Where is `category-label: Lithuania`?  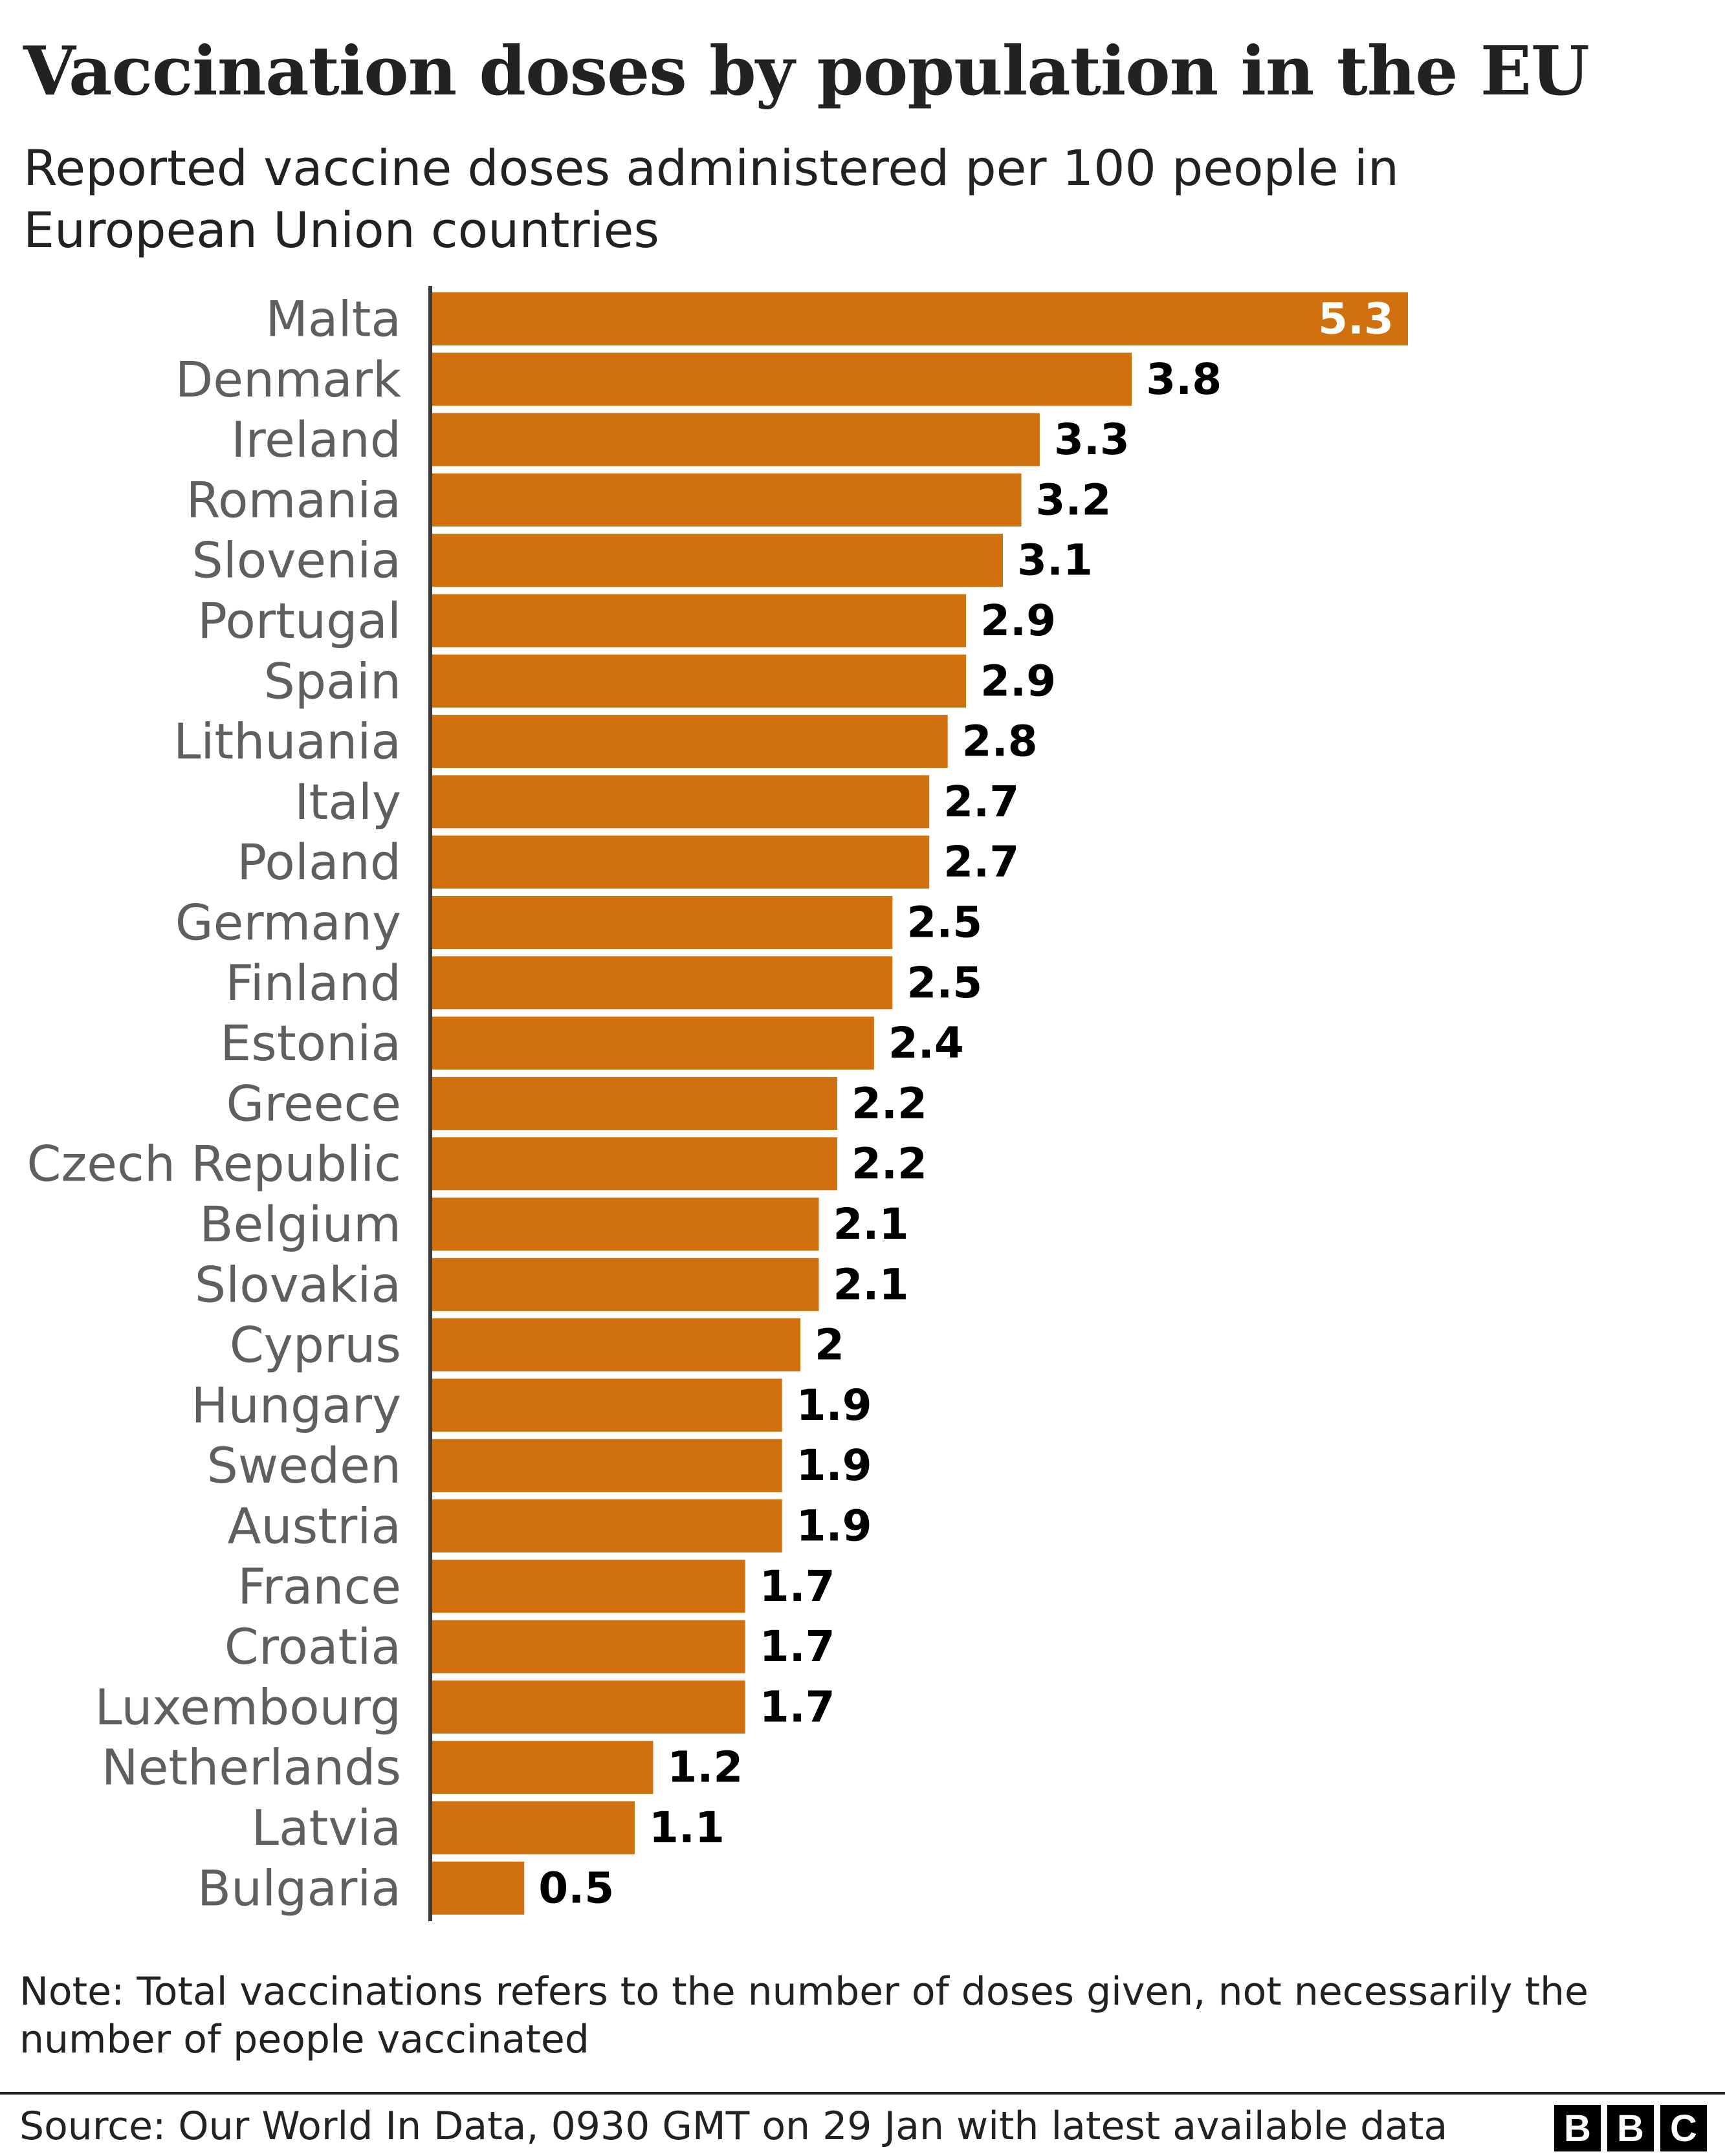
category-label: Lithuania is located at coordinates (287, 741).